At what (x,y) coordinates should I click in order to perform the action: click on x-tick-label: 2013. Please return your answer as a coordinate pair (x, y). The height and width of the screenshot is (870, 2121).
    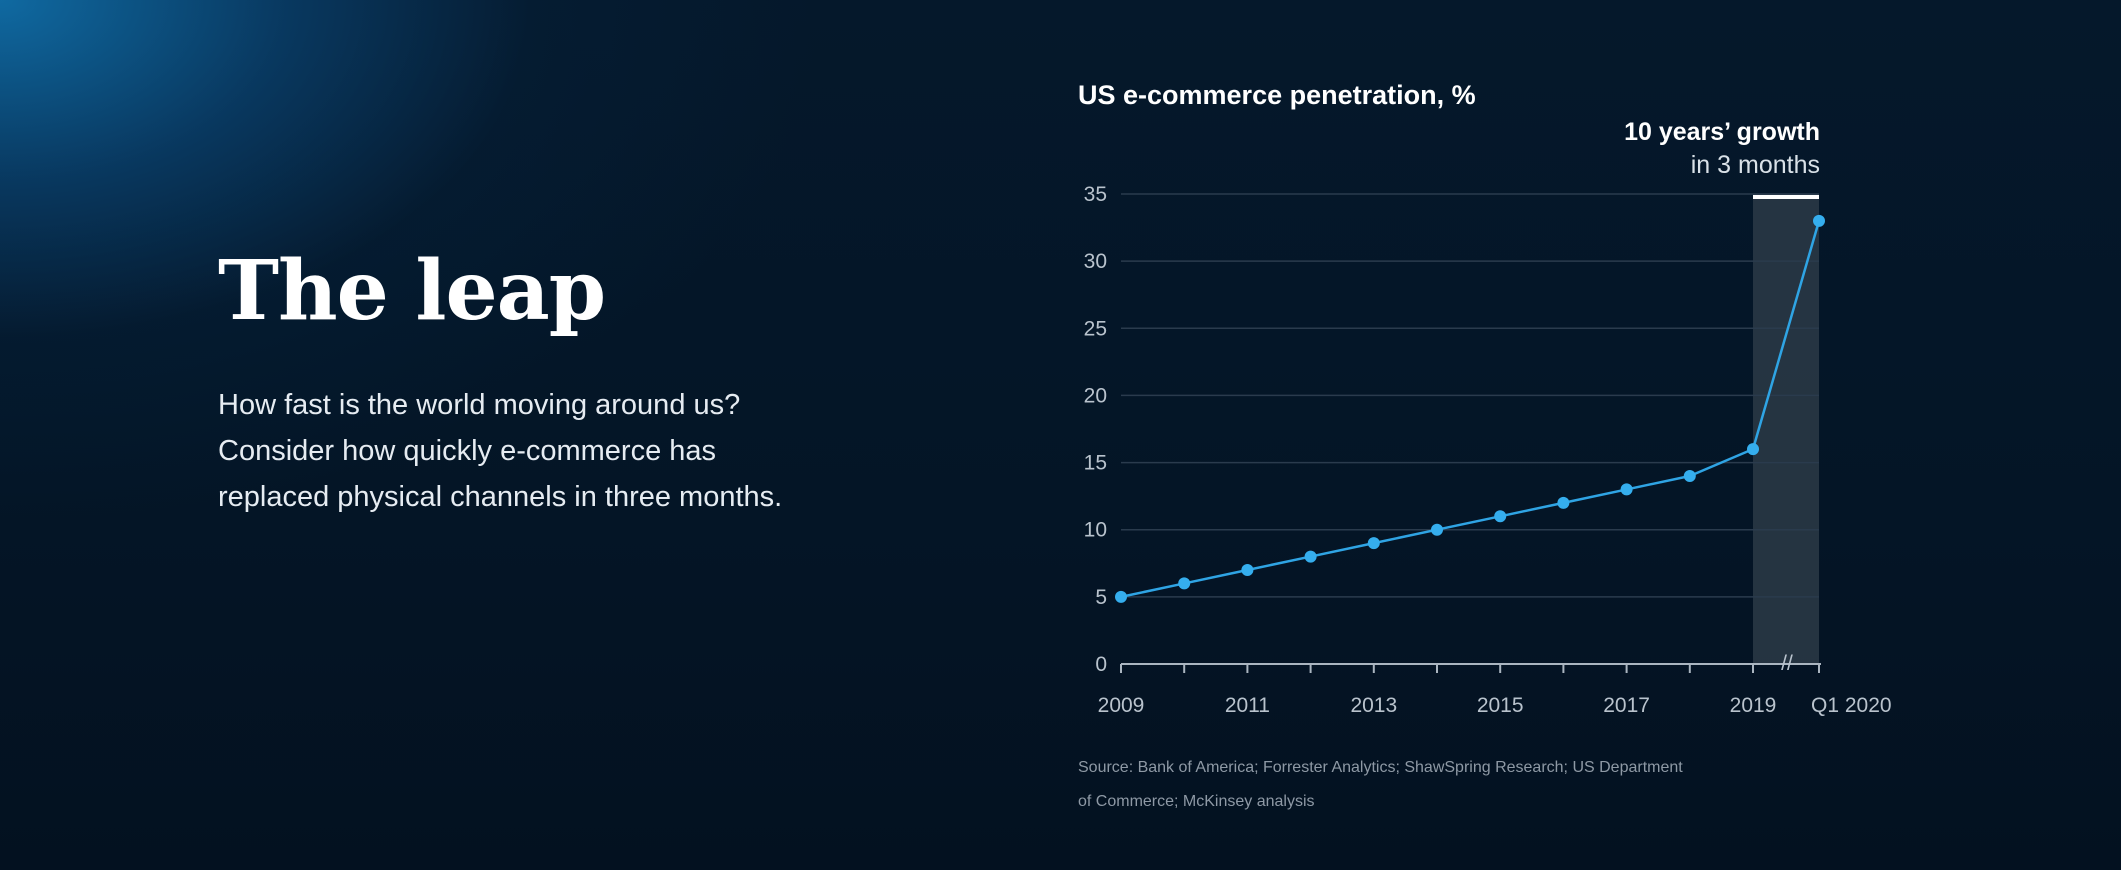
    Looking at the image, I should click on (1373, 705).